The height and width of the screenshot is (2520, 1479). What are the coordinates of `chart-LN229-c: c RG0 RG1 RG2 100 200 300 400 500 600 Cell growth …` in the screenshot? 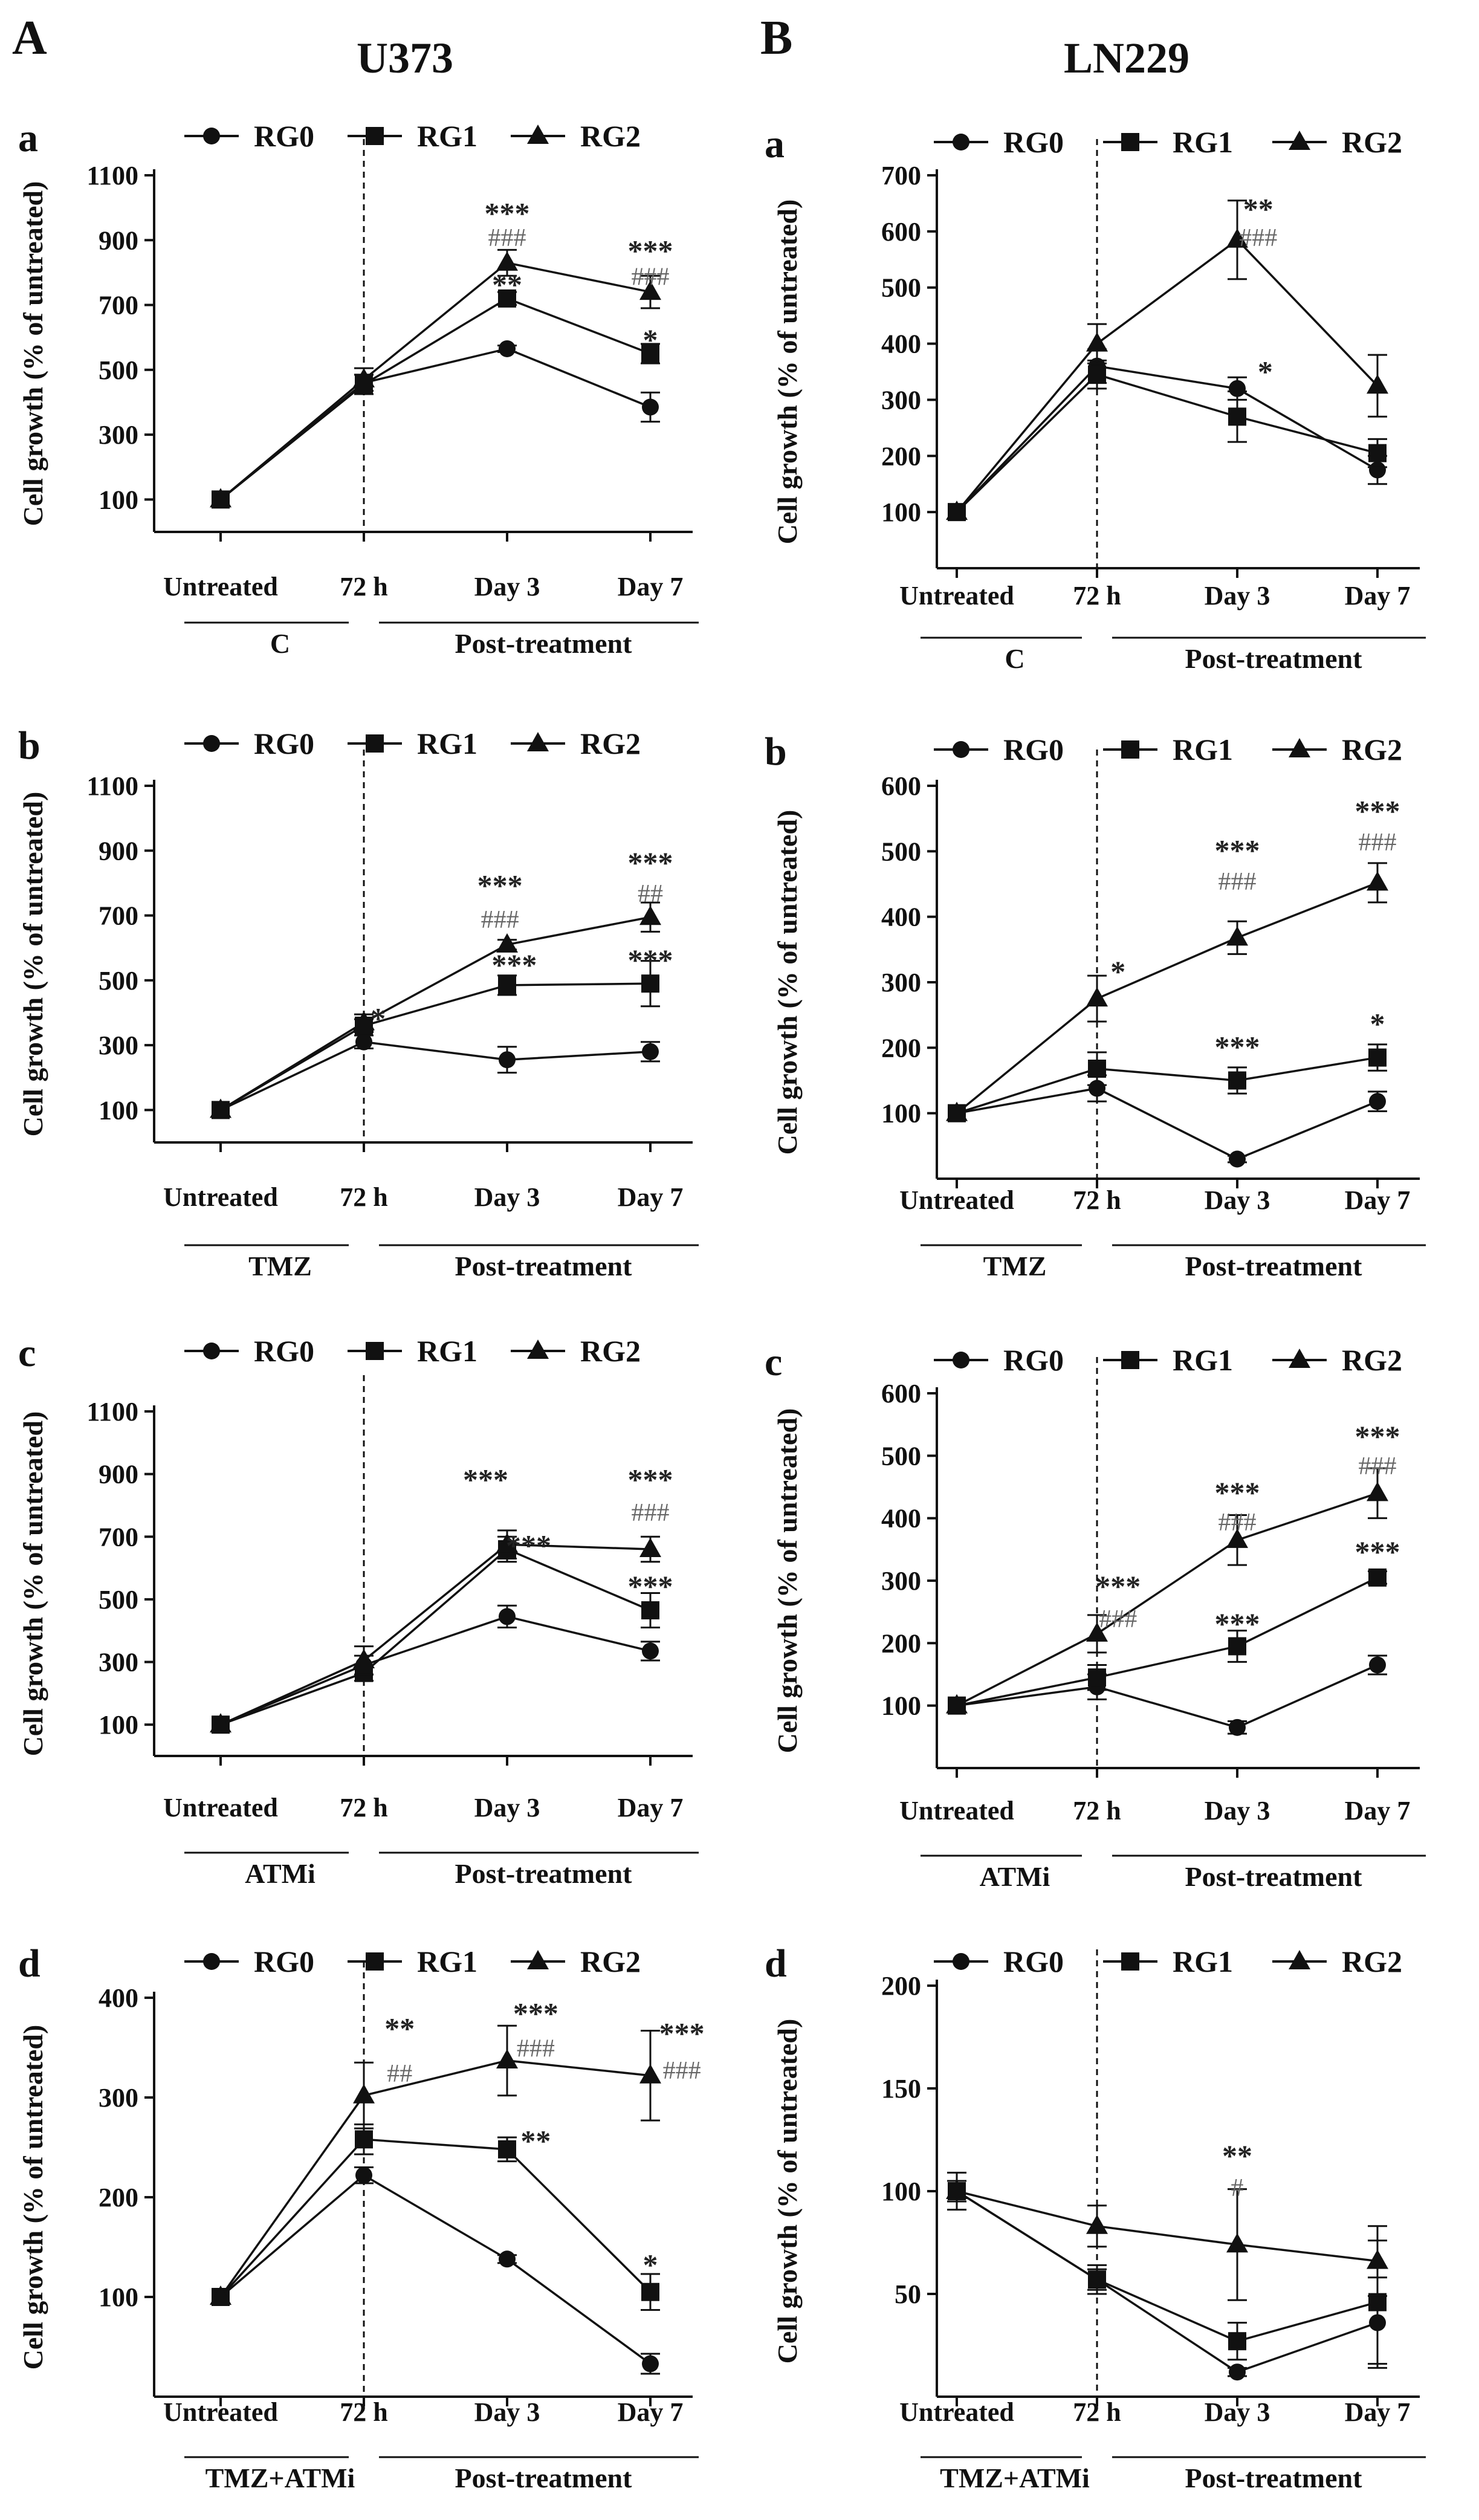 It's located at (1095, 1616).